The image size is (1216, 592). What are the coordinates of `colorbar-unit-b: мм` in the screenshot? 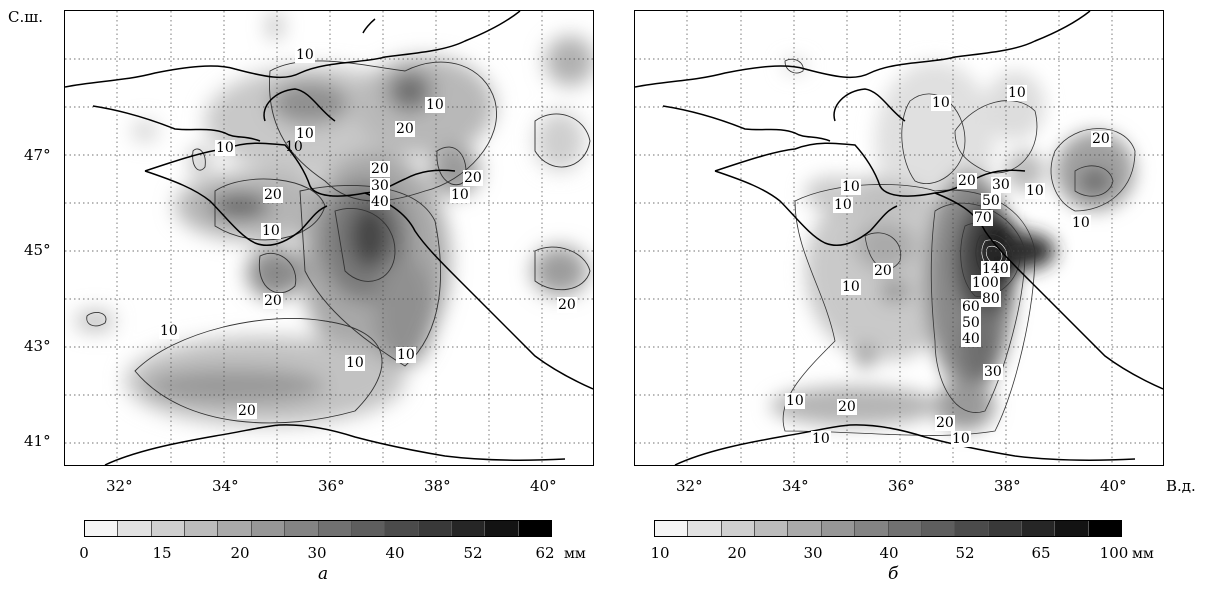 It's located at (1143, 554).